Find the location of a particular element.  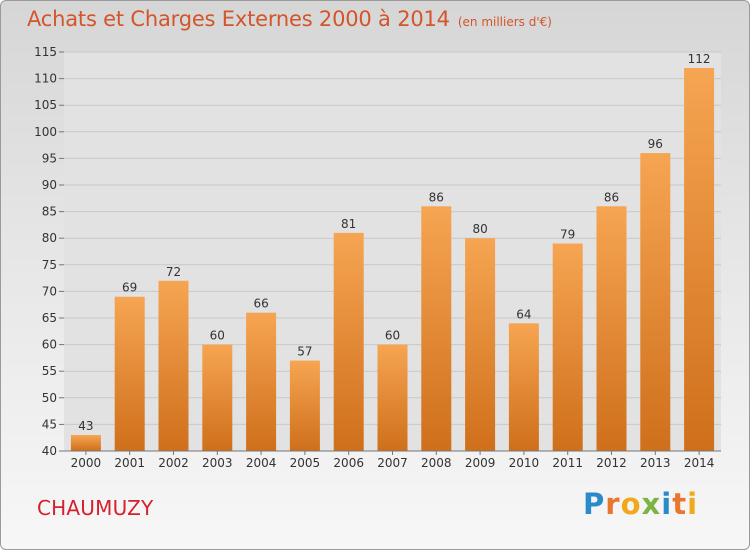

y-tick-label: 60 is located at coordinates (49, 345).